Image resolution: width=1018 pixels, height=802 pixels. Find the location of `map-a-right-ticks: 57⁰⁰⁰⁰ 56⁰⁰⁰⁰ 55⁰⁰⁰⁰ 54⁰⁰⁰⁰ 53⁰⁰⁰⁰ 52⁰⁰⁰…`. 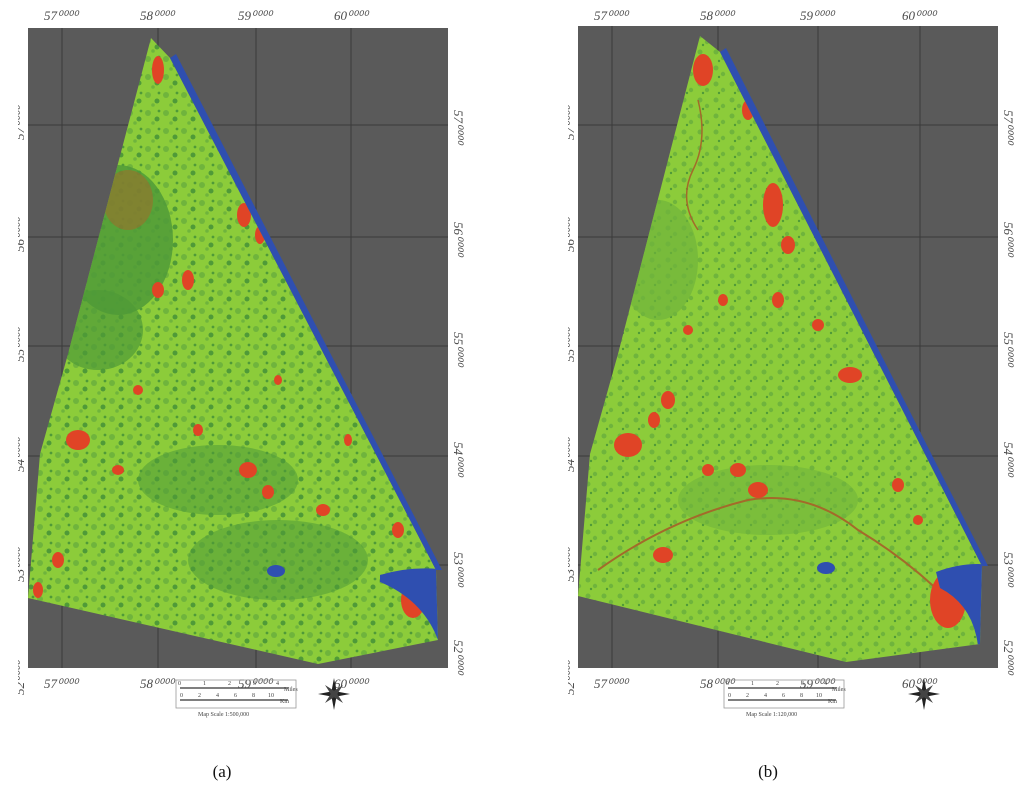

map-a-right-ticks: 57⁰⁰⁰⁰ 56⁰⁰⁰⁰ 55⁰⁰⁰⁰ 54⁰⁰⁰⁰ 53⁰⁰⁰⁰ 52⁰⁰⁰… is located at coordinates (458, 393).